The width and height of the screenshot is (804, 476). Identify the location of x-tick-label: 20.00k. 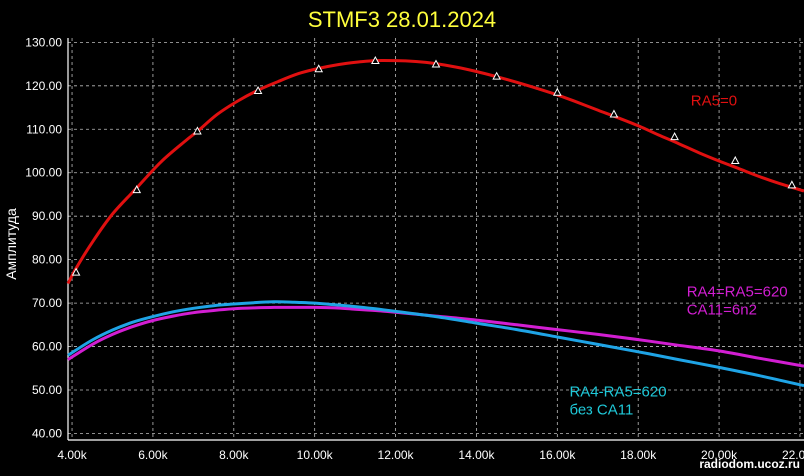
(719, 455).